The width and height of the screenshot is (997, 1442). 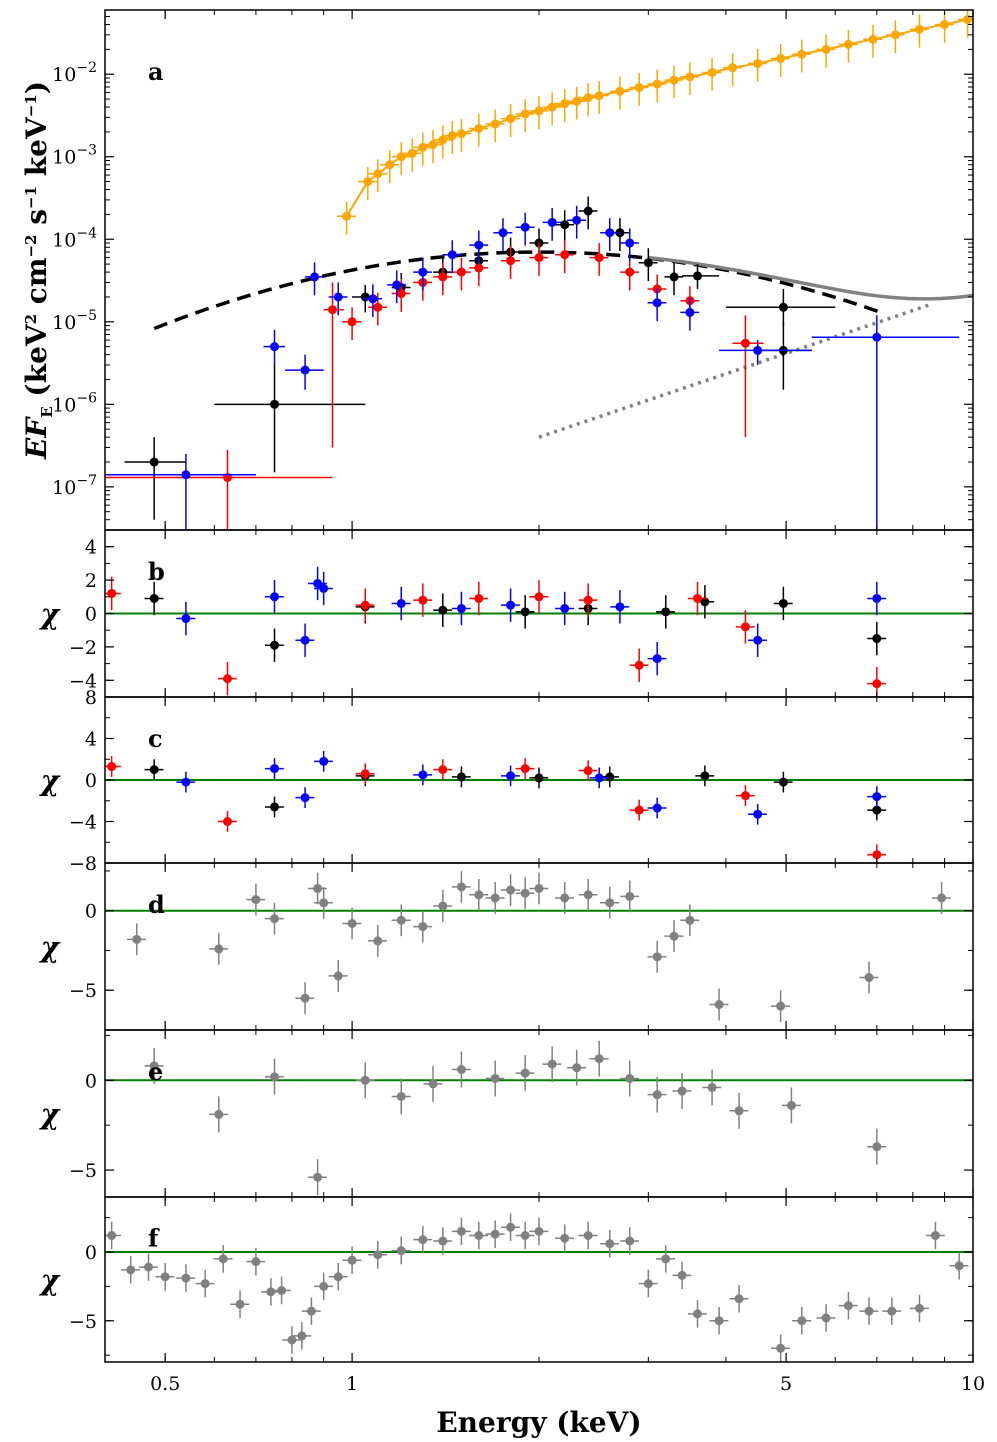 I want to click on panel-d-plot, so click(x=539, y=946).